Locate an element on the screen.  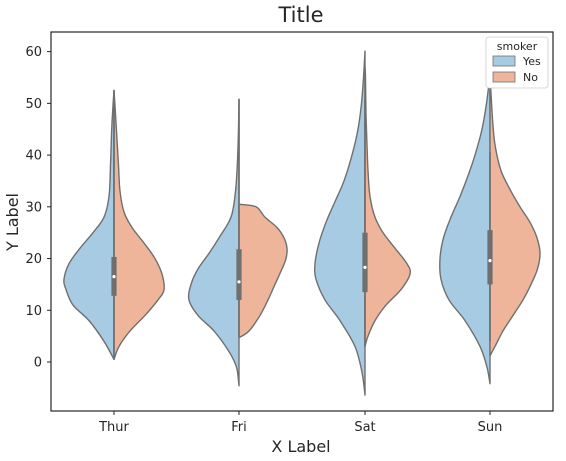
y-tick-label: 40 is located at coordinates (33, 156).